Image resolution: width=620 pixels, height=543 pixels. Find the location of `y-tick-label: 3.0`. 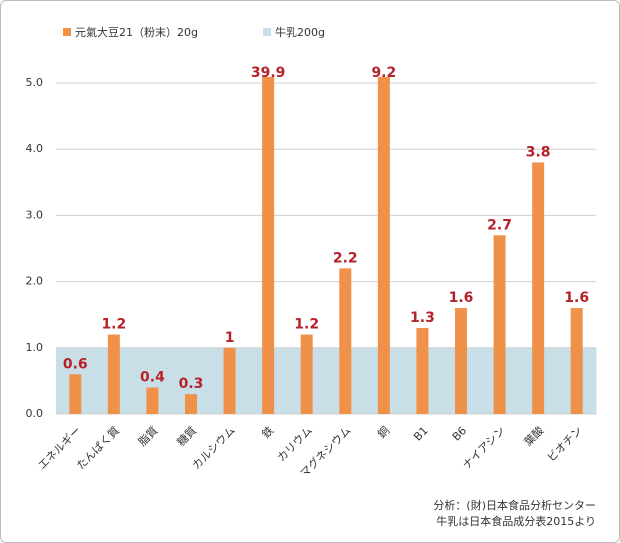

y-tick-label: 3.0 is located at coordinates (35, 214).